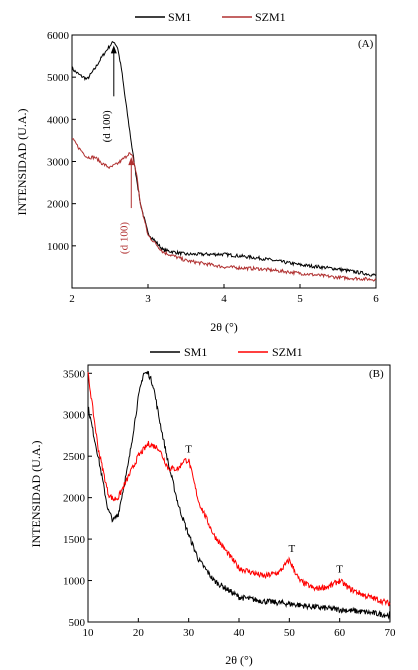  I want to click on annotation-label-0: (d 100), so click(107, 126).